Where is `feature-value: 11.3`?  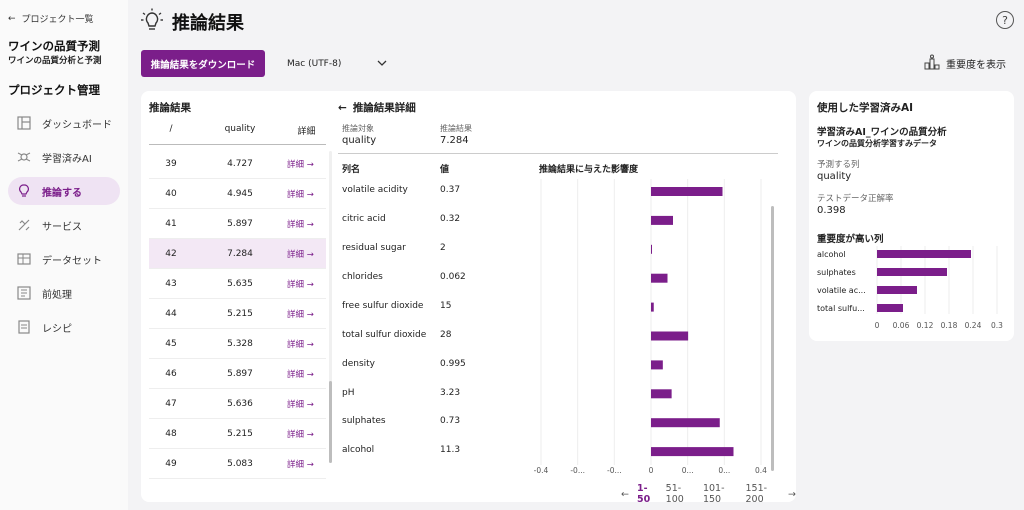 feature-value: 11.3 is located at coordinates (450, 450).